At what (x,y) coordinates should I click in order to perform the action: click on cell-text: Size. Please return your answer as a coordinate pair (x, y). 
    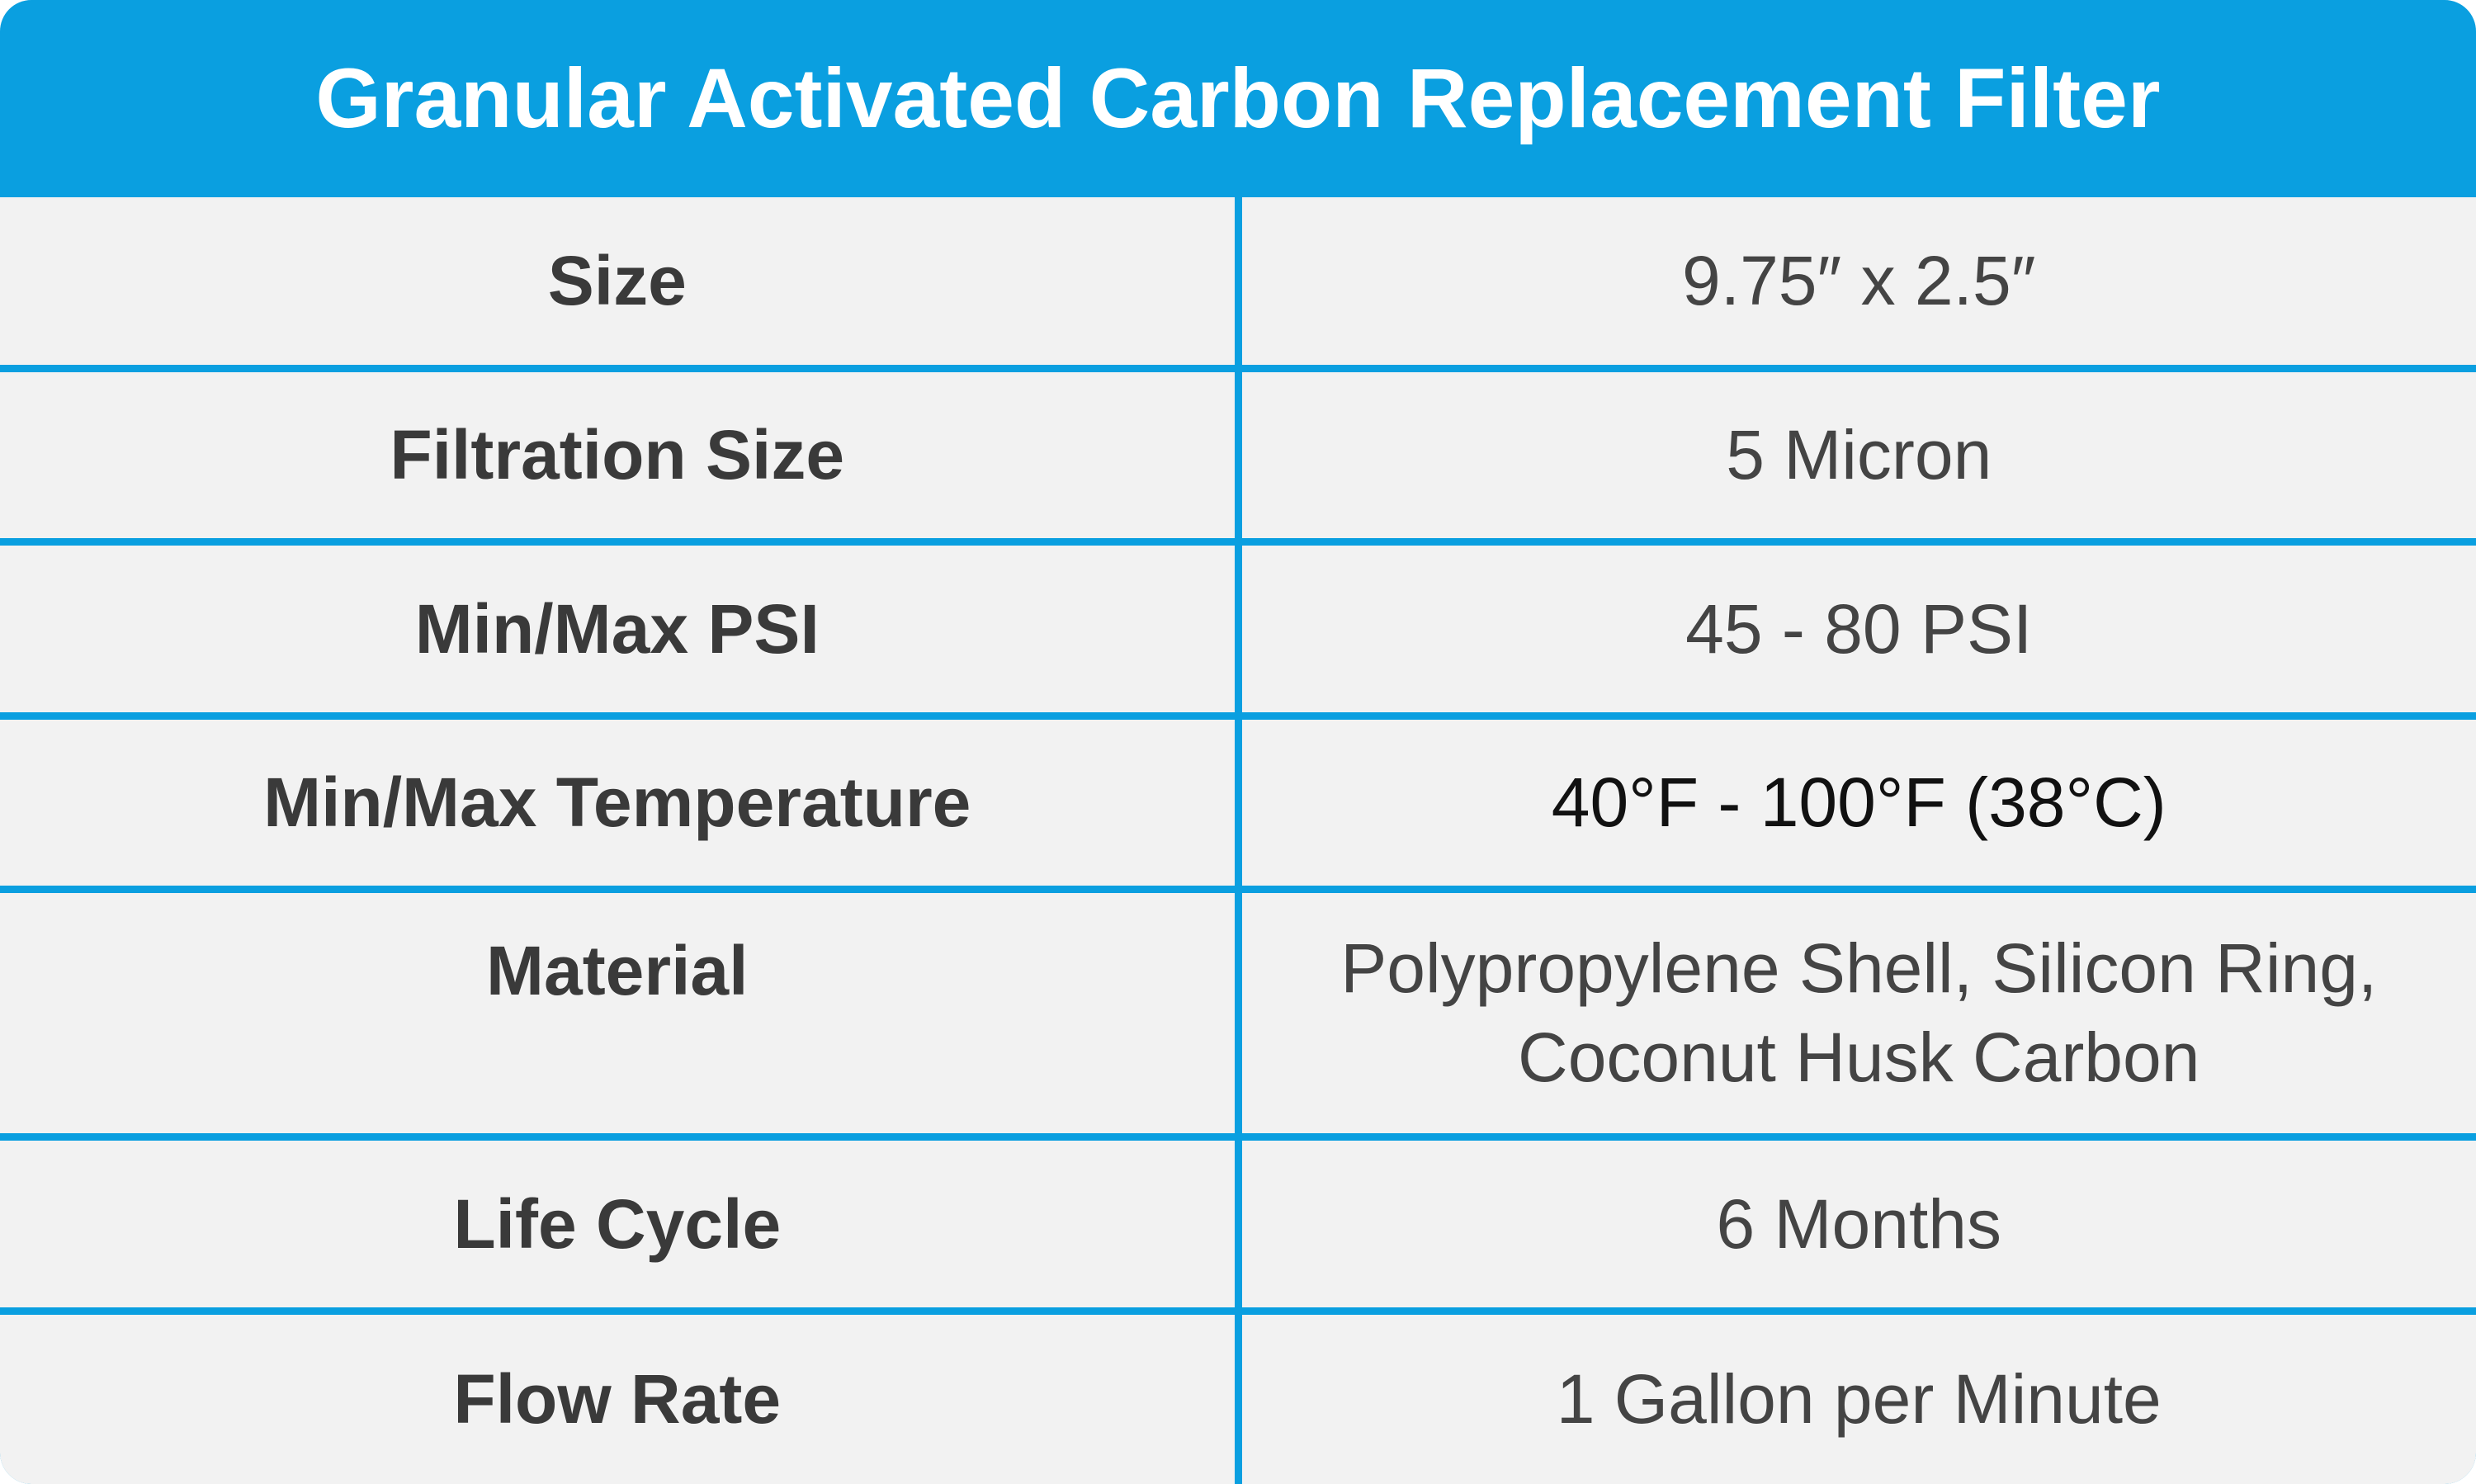
    Looking at the image, I should click on (617, 281).